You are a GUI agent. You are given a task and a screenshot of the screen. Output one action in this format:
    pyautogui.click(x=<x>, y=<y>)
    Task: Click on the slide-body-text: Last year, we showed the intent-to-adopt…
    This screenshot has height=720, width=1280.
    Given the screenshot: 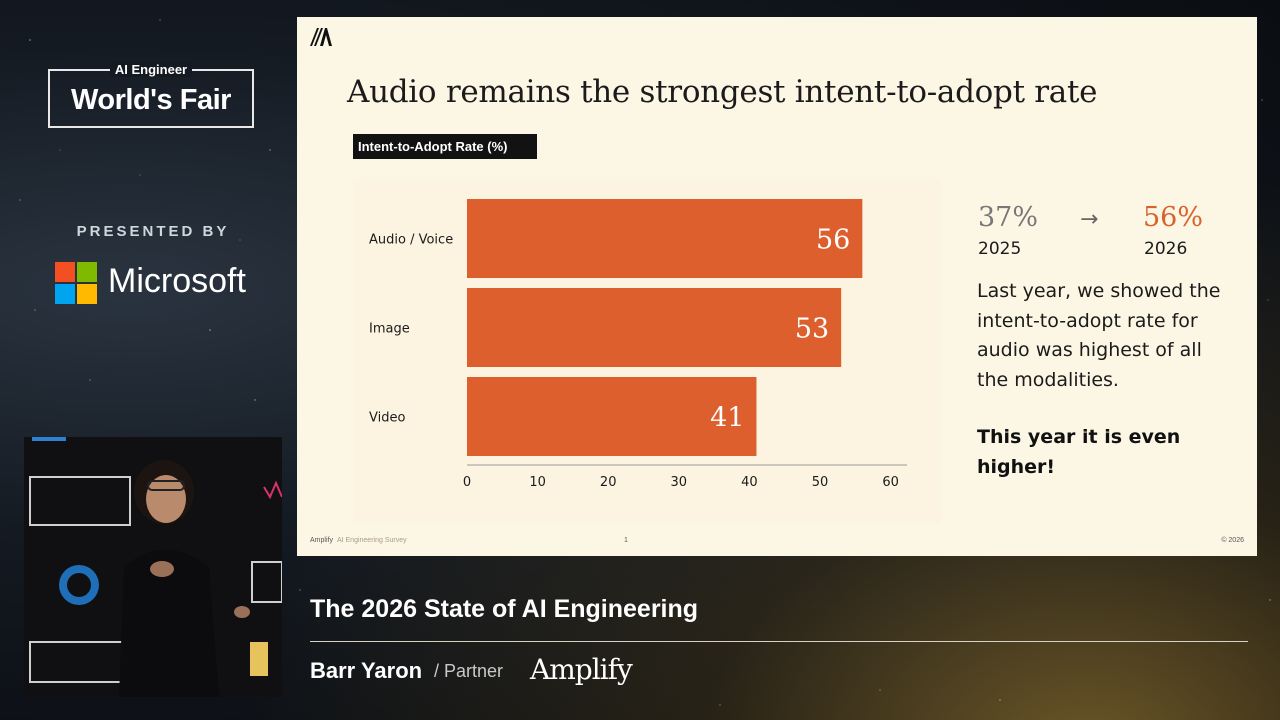 What is the action you would take?
    pyautogui.click(x=1099, y=335)
    